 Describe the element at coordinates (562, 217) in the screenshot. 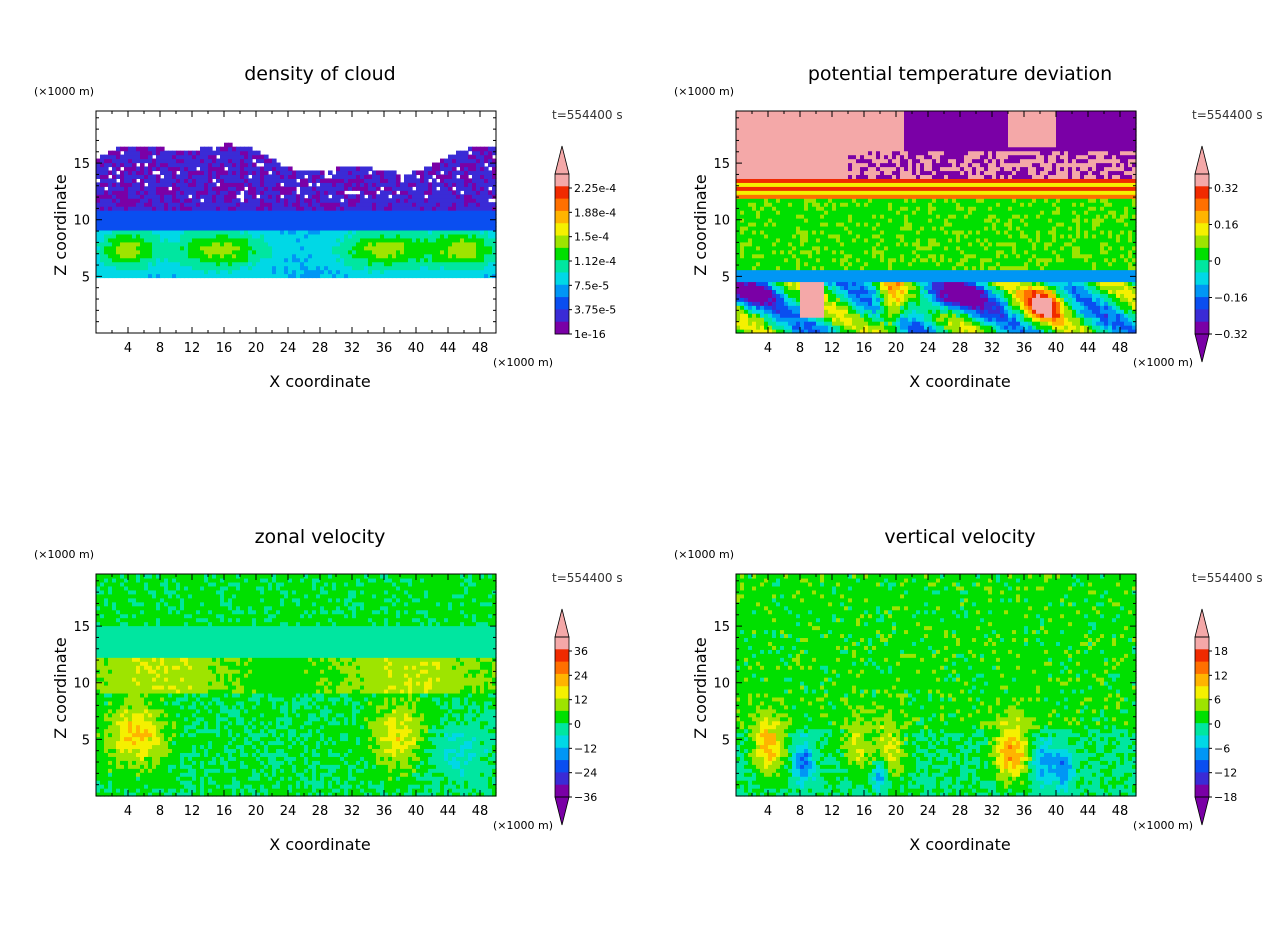

I see `colorbar-segment` at that location.